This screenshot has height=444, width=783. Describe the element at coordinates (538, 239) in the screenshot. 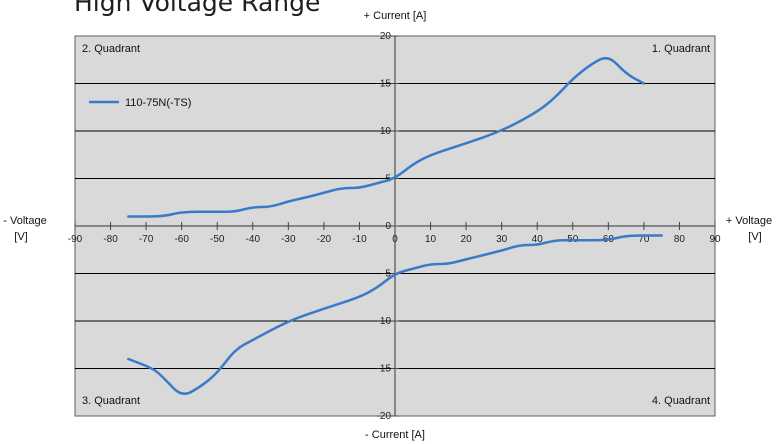

I see `x-tick-label: 40` at that location.